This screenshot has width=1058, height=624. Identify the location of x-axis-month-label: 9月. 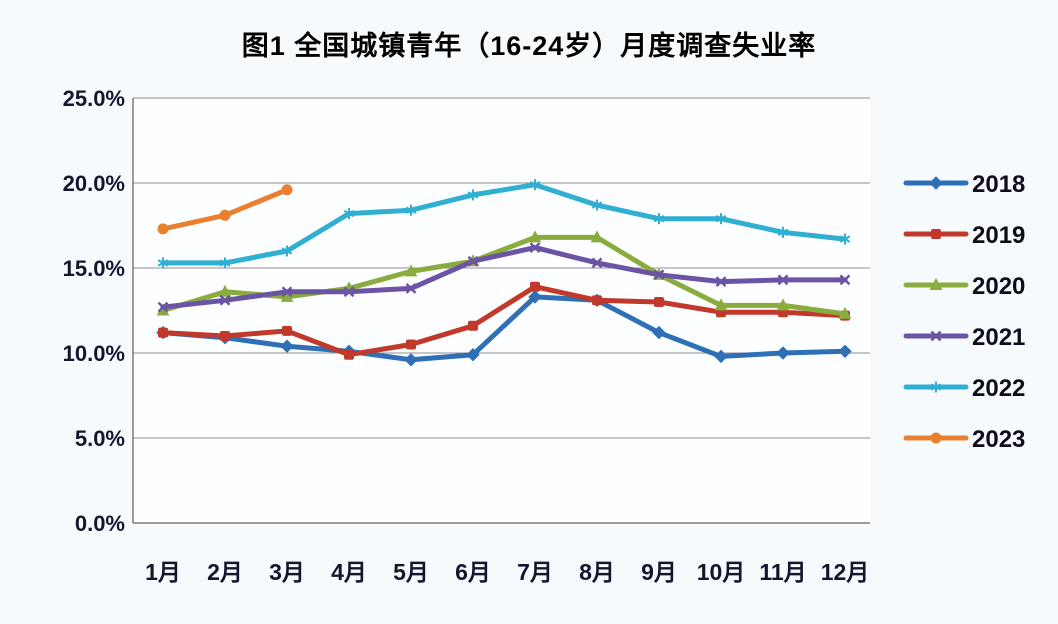
(659, 572).